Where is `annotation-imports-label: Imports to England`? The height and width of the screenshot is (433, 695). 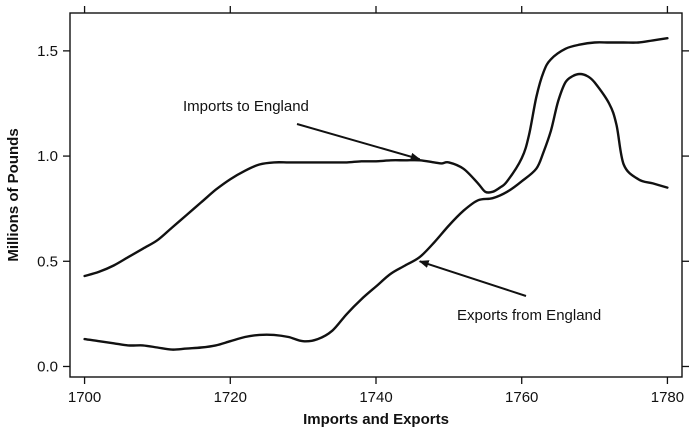
annotation-imports-label: Imports to England is located at coordinates (246, 106).